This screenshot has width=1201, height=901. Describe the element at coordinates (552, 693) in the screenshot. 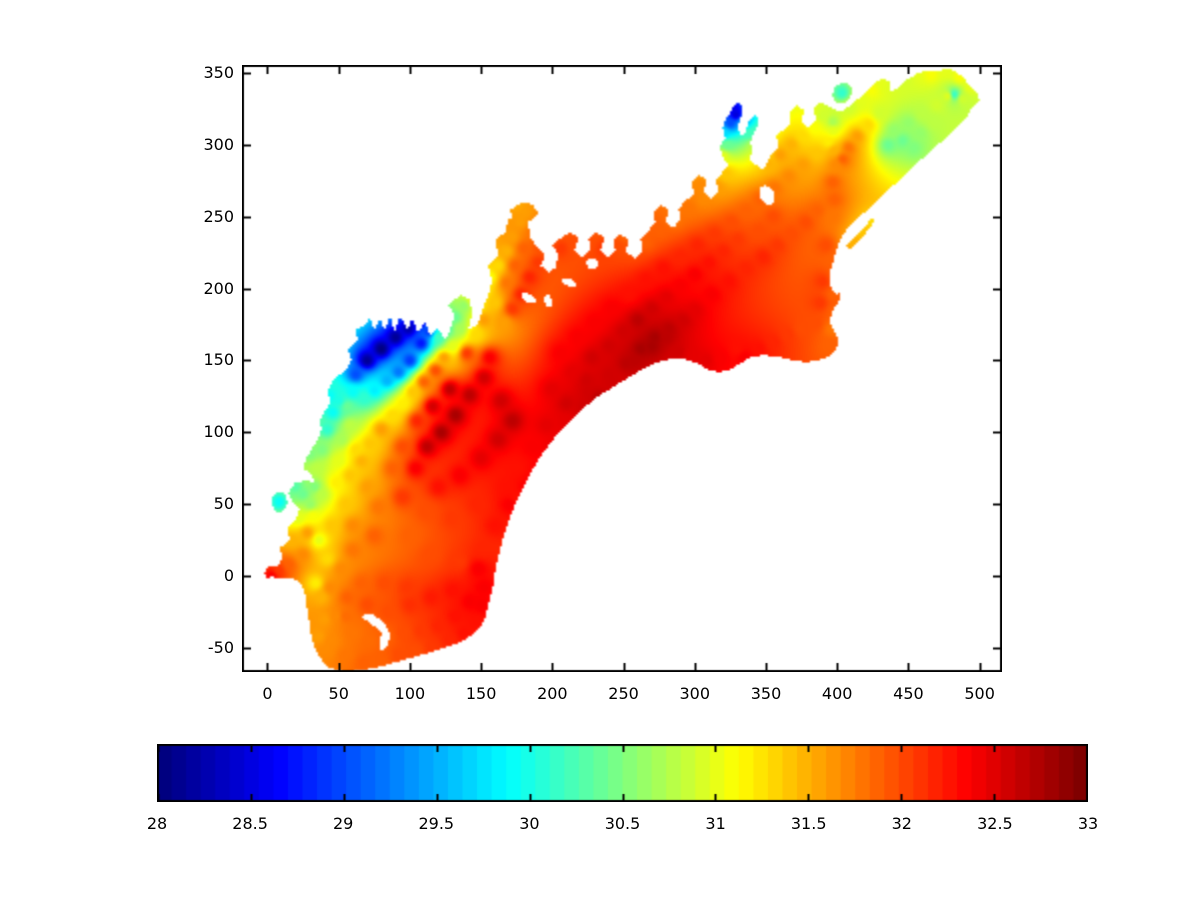

I see `x-tick-label: 200` at that location.